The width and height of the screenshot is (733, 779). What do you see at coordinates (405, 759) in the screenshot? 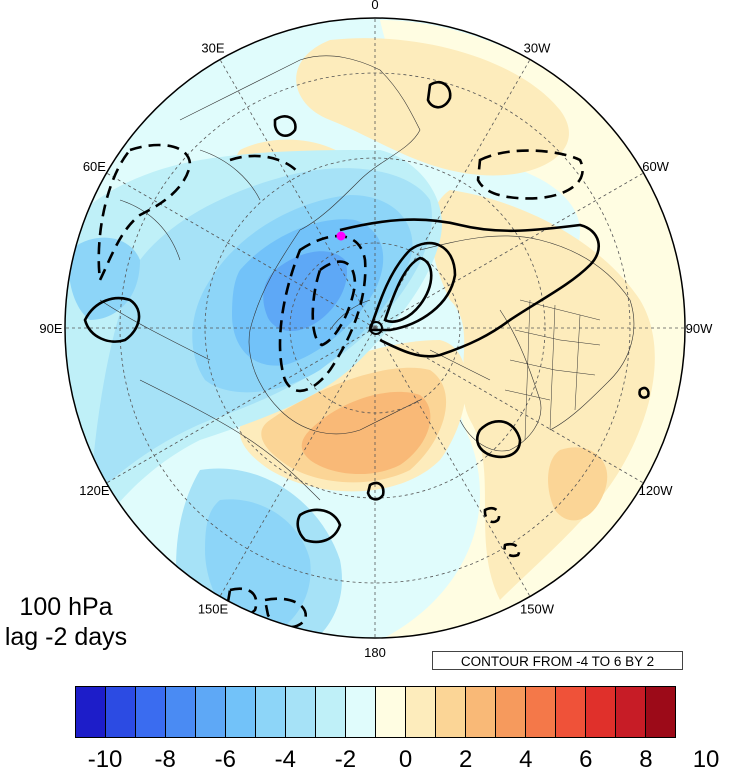
I see `colorbar-tick-label: 0` at bounding box center [405, 759].